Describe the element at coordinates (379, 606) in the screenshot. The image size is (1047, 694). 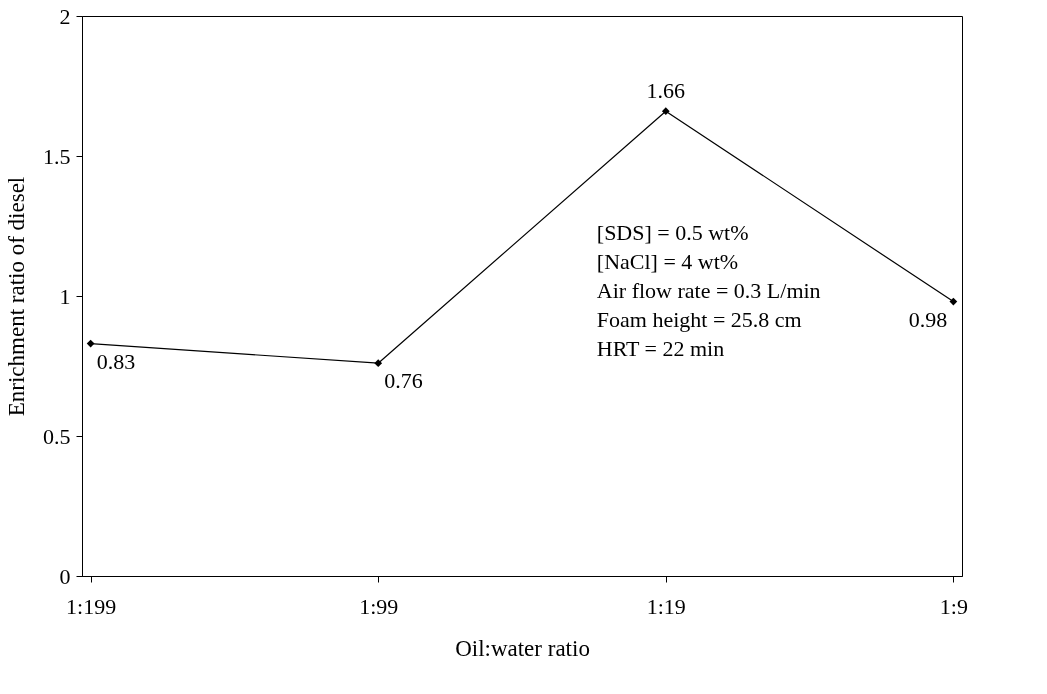
I see `x-tick-label: 1:99` at that location.